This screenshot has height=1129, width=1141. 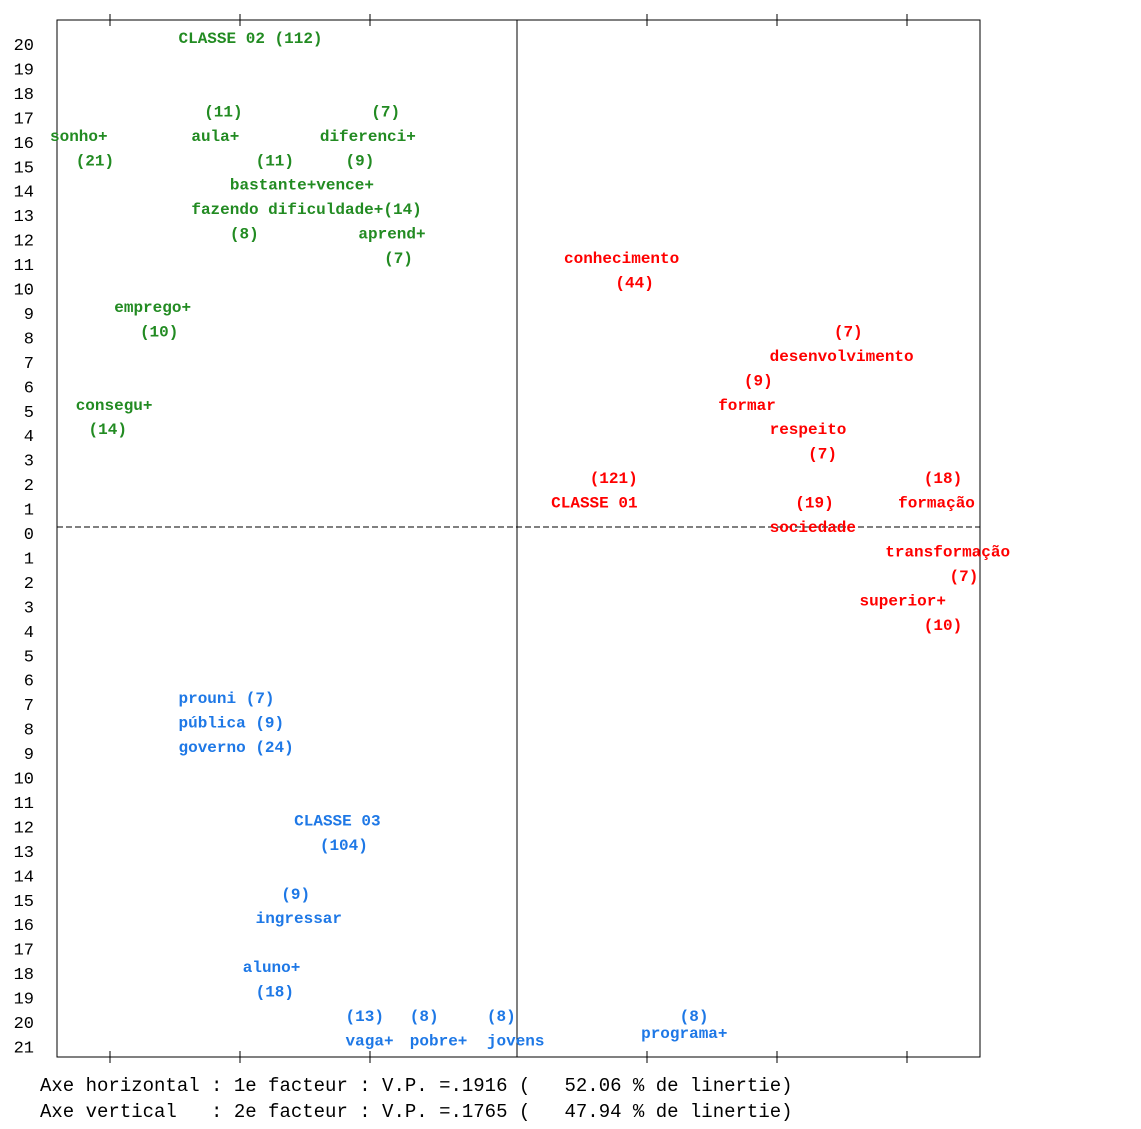 What do you see at coordinates (936, 504) in the screenshot?
I see `word-label: formação` at bounding box center [936, 504].